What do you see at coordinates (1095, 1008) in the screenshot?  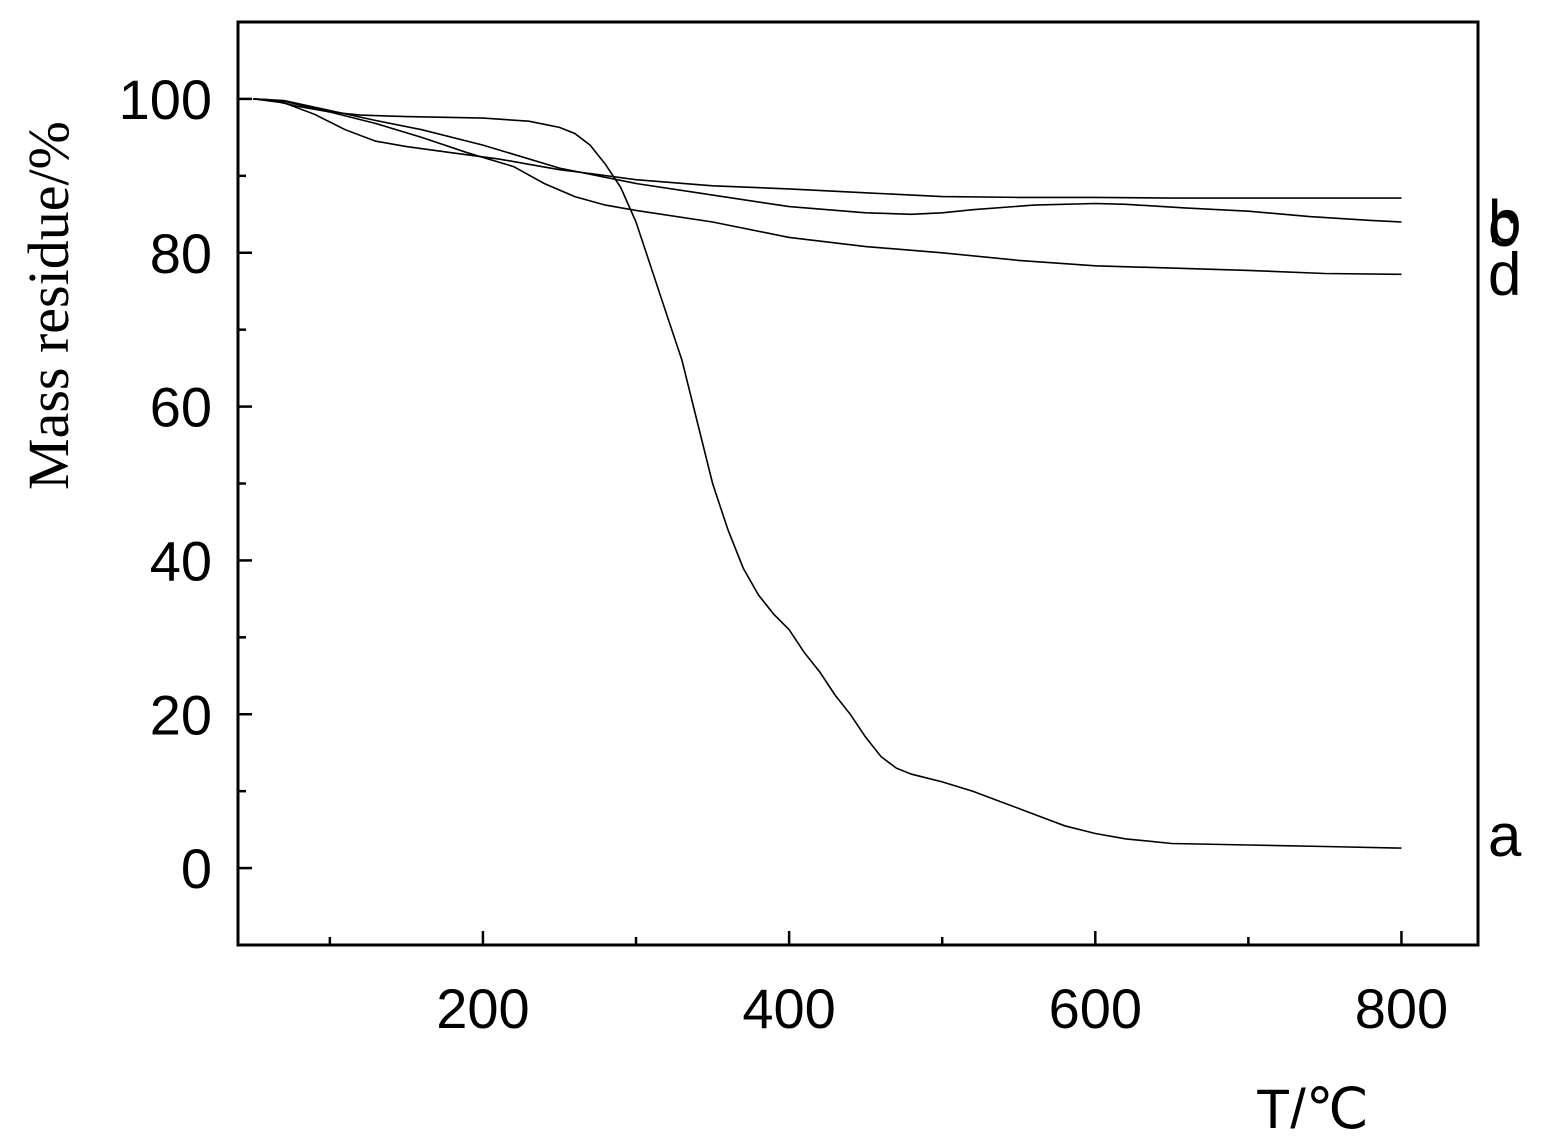 I see `x-tick-label: 600` at bounding box center [1095, 1008].